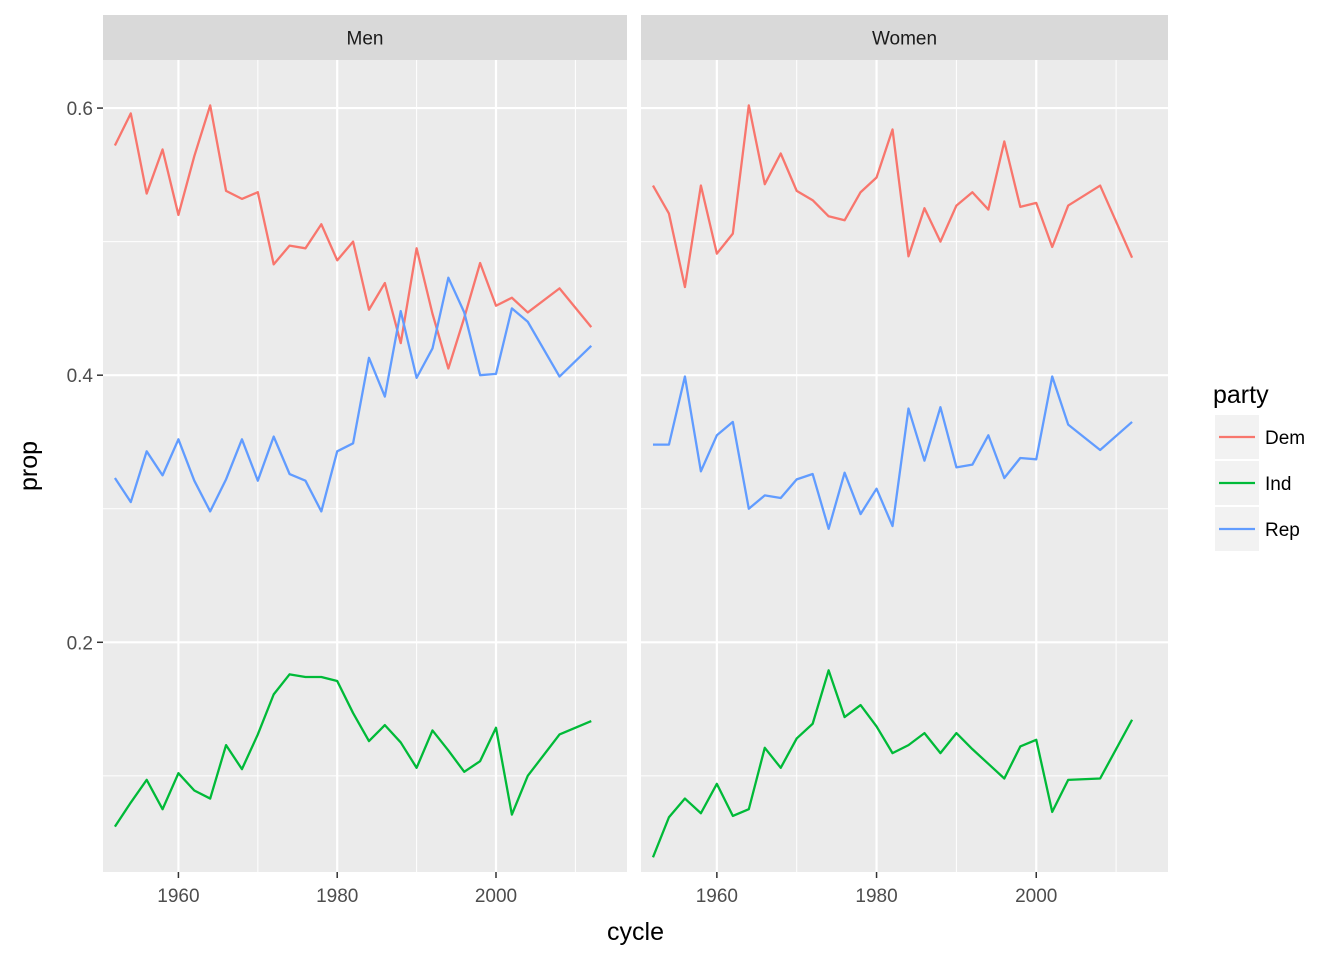  I want to click on y-tick-label: 0.4, so click(80, 376).